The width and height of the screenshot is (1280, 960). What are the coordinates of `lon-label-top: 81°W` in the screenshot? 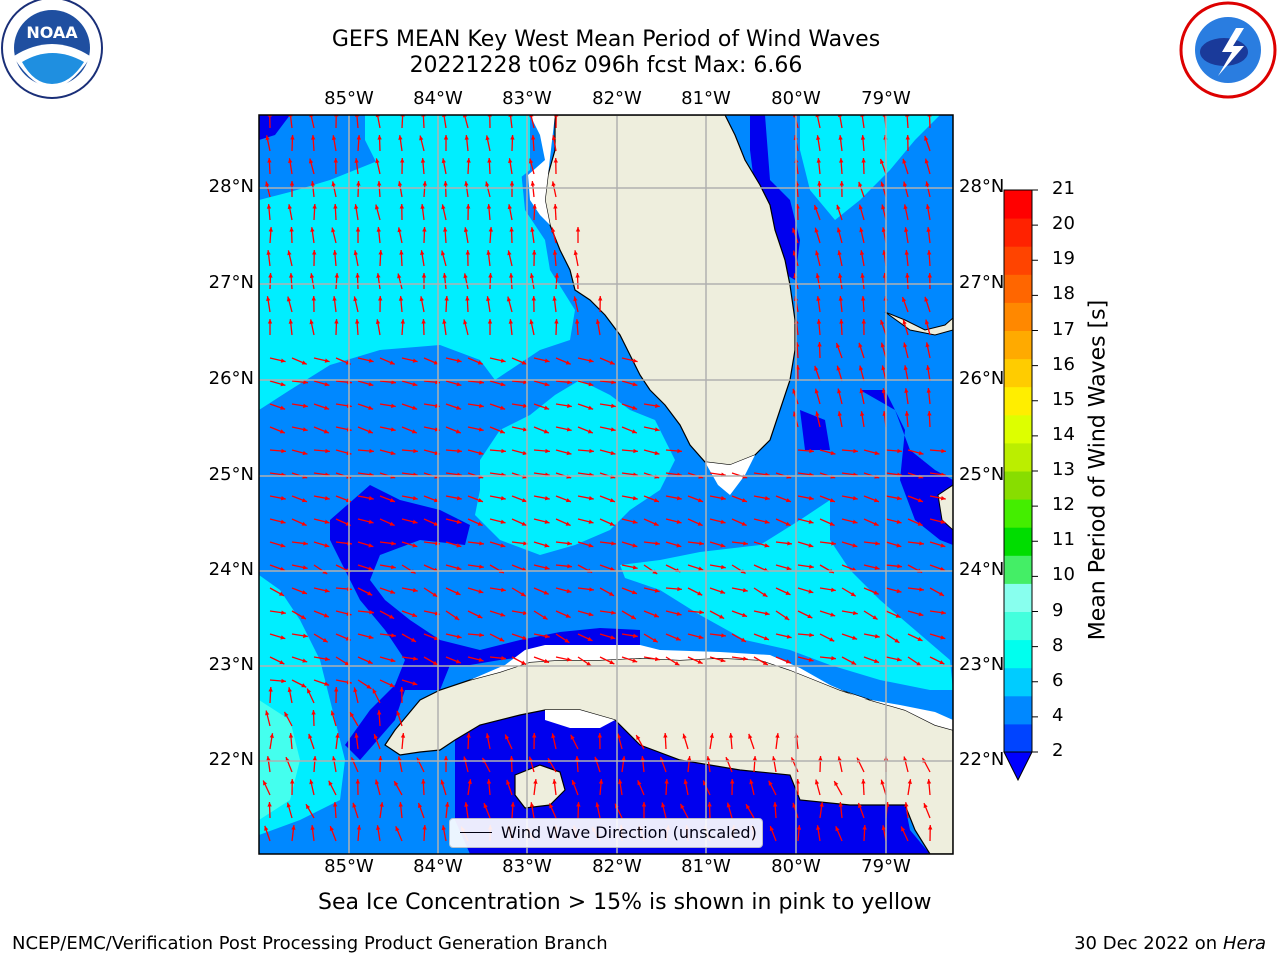 It's located at (706, 98).